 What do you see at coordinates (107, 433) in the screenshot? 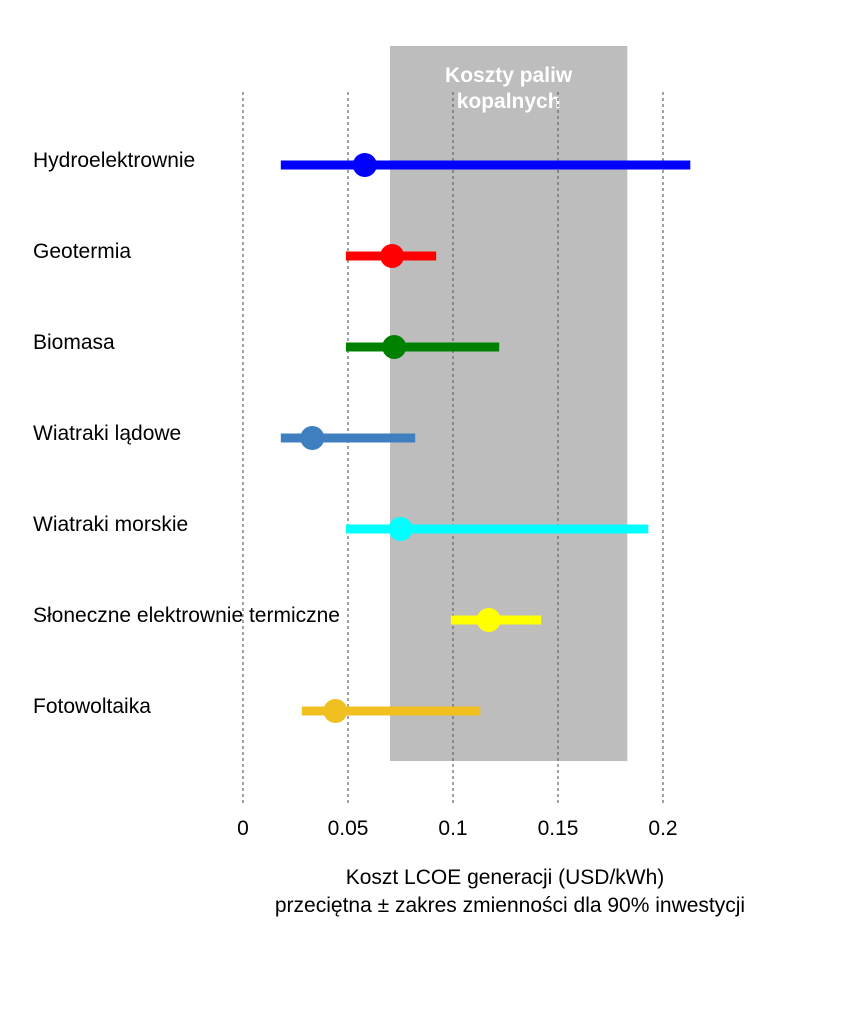
I see `category-label: Wiatraki lądowe` at bounding box center [107, 433].